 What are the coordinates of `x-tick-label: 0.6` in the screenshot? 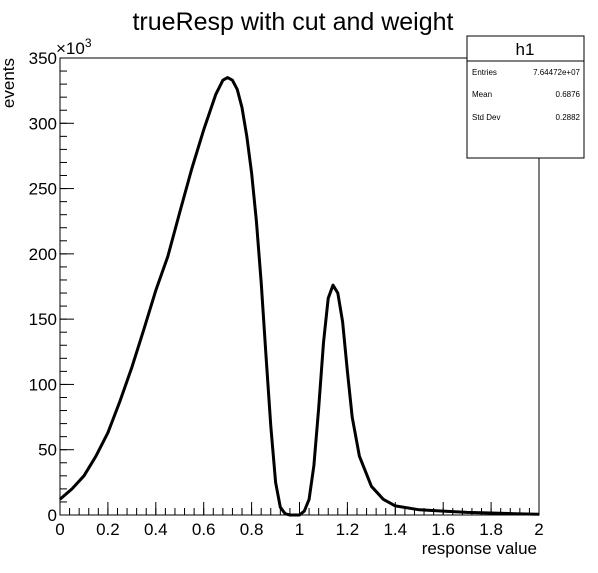 It's located at (204, 529).